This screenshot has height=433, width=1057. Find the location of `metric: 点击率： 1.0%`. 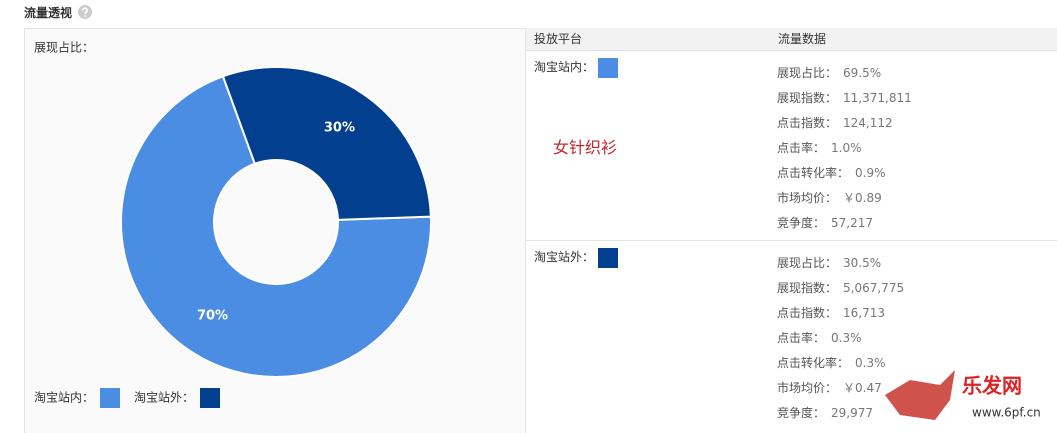

metric: 点击率： 1.0% is located at coordinates (819, 148).